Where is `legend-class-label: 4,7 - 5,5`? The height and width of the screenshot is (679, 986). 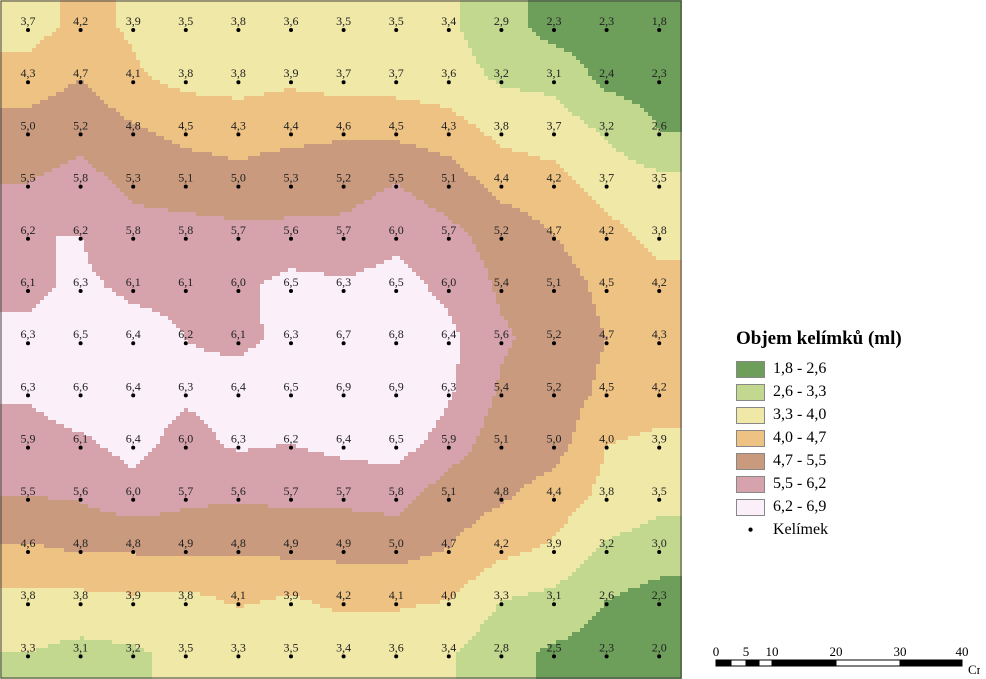
legend-class-label: 4,7 - 5,5 is located at coordinates (799, 461).